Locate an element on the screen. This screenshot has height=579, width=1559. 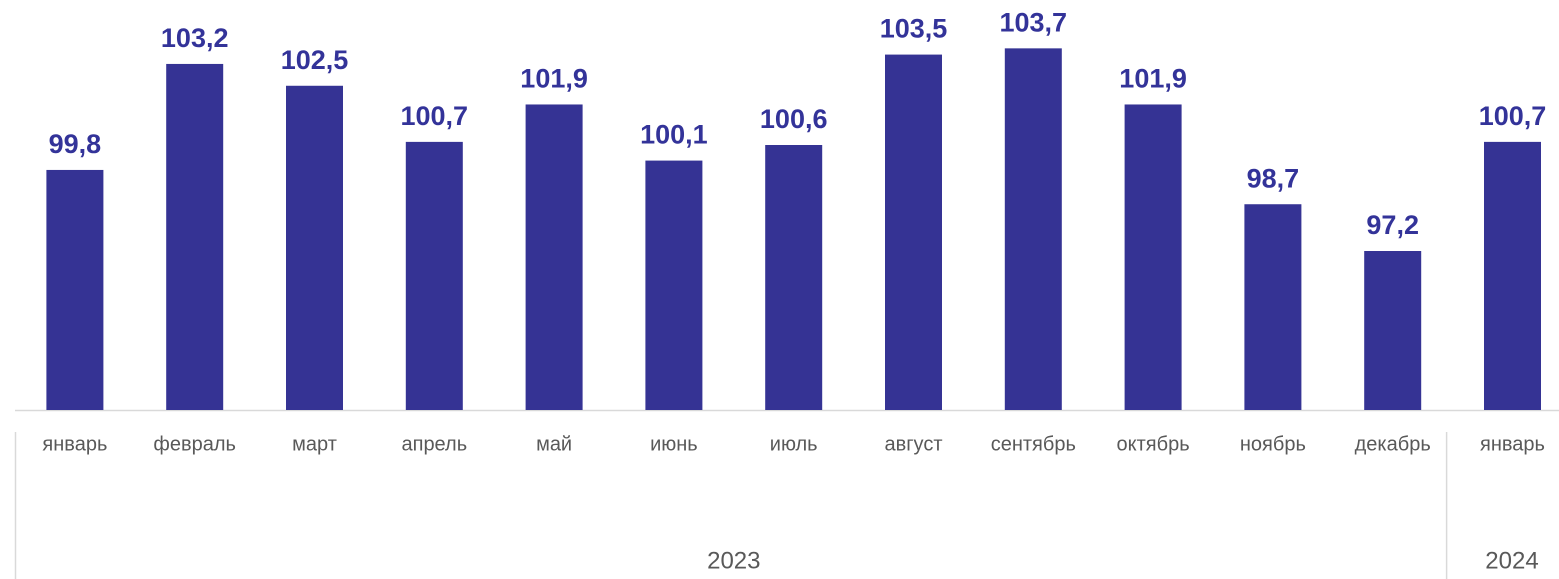
data-label: 97,2 is located at coordinates (1392, 225).